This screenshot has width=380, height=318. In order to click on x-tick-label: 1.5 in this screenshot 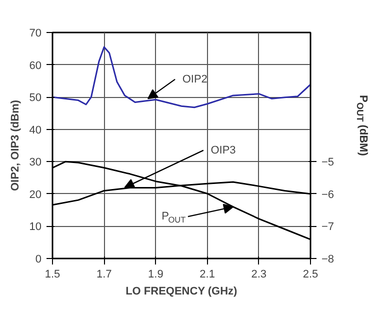, I will do `click(52, 274)`.